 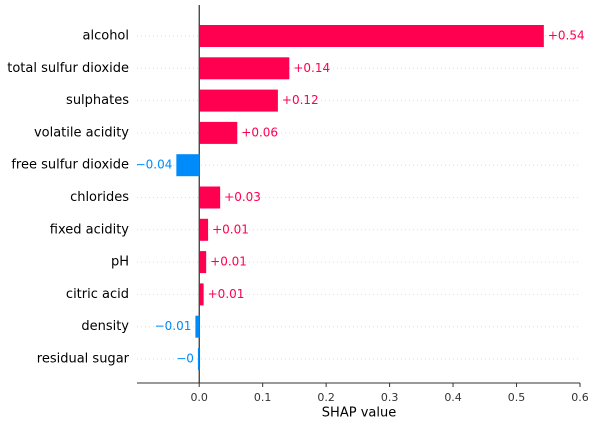 I want to click on value-label: −0.01, so click(x=173, y=326).